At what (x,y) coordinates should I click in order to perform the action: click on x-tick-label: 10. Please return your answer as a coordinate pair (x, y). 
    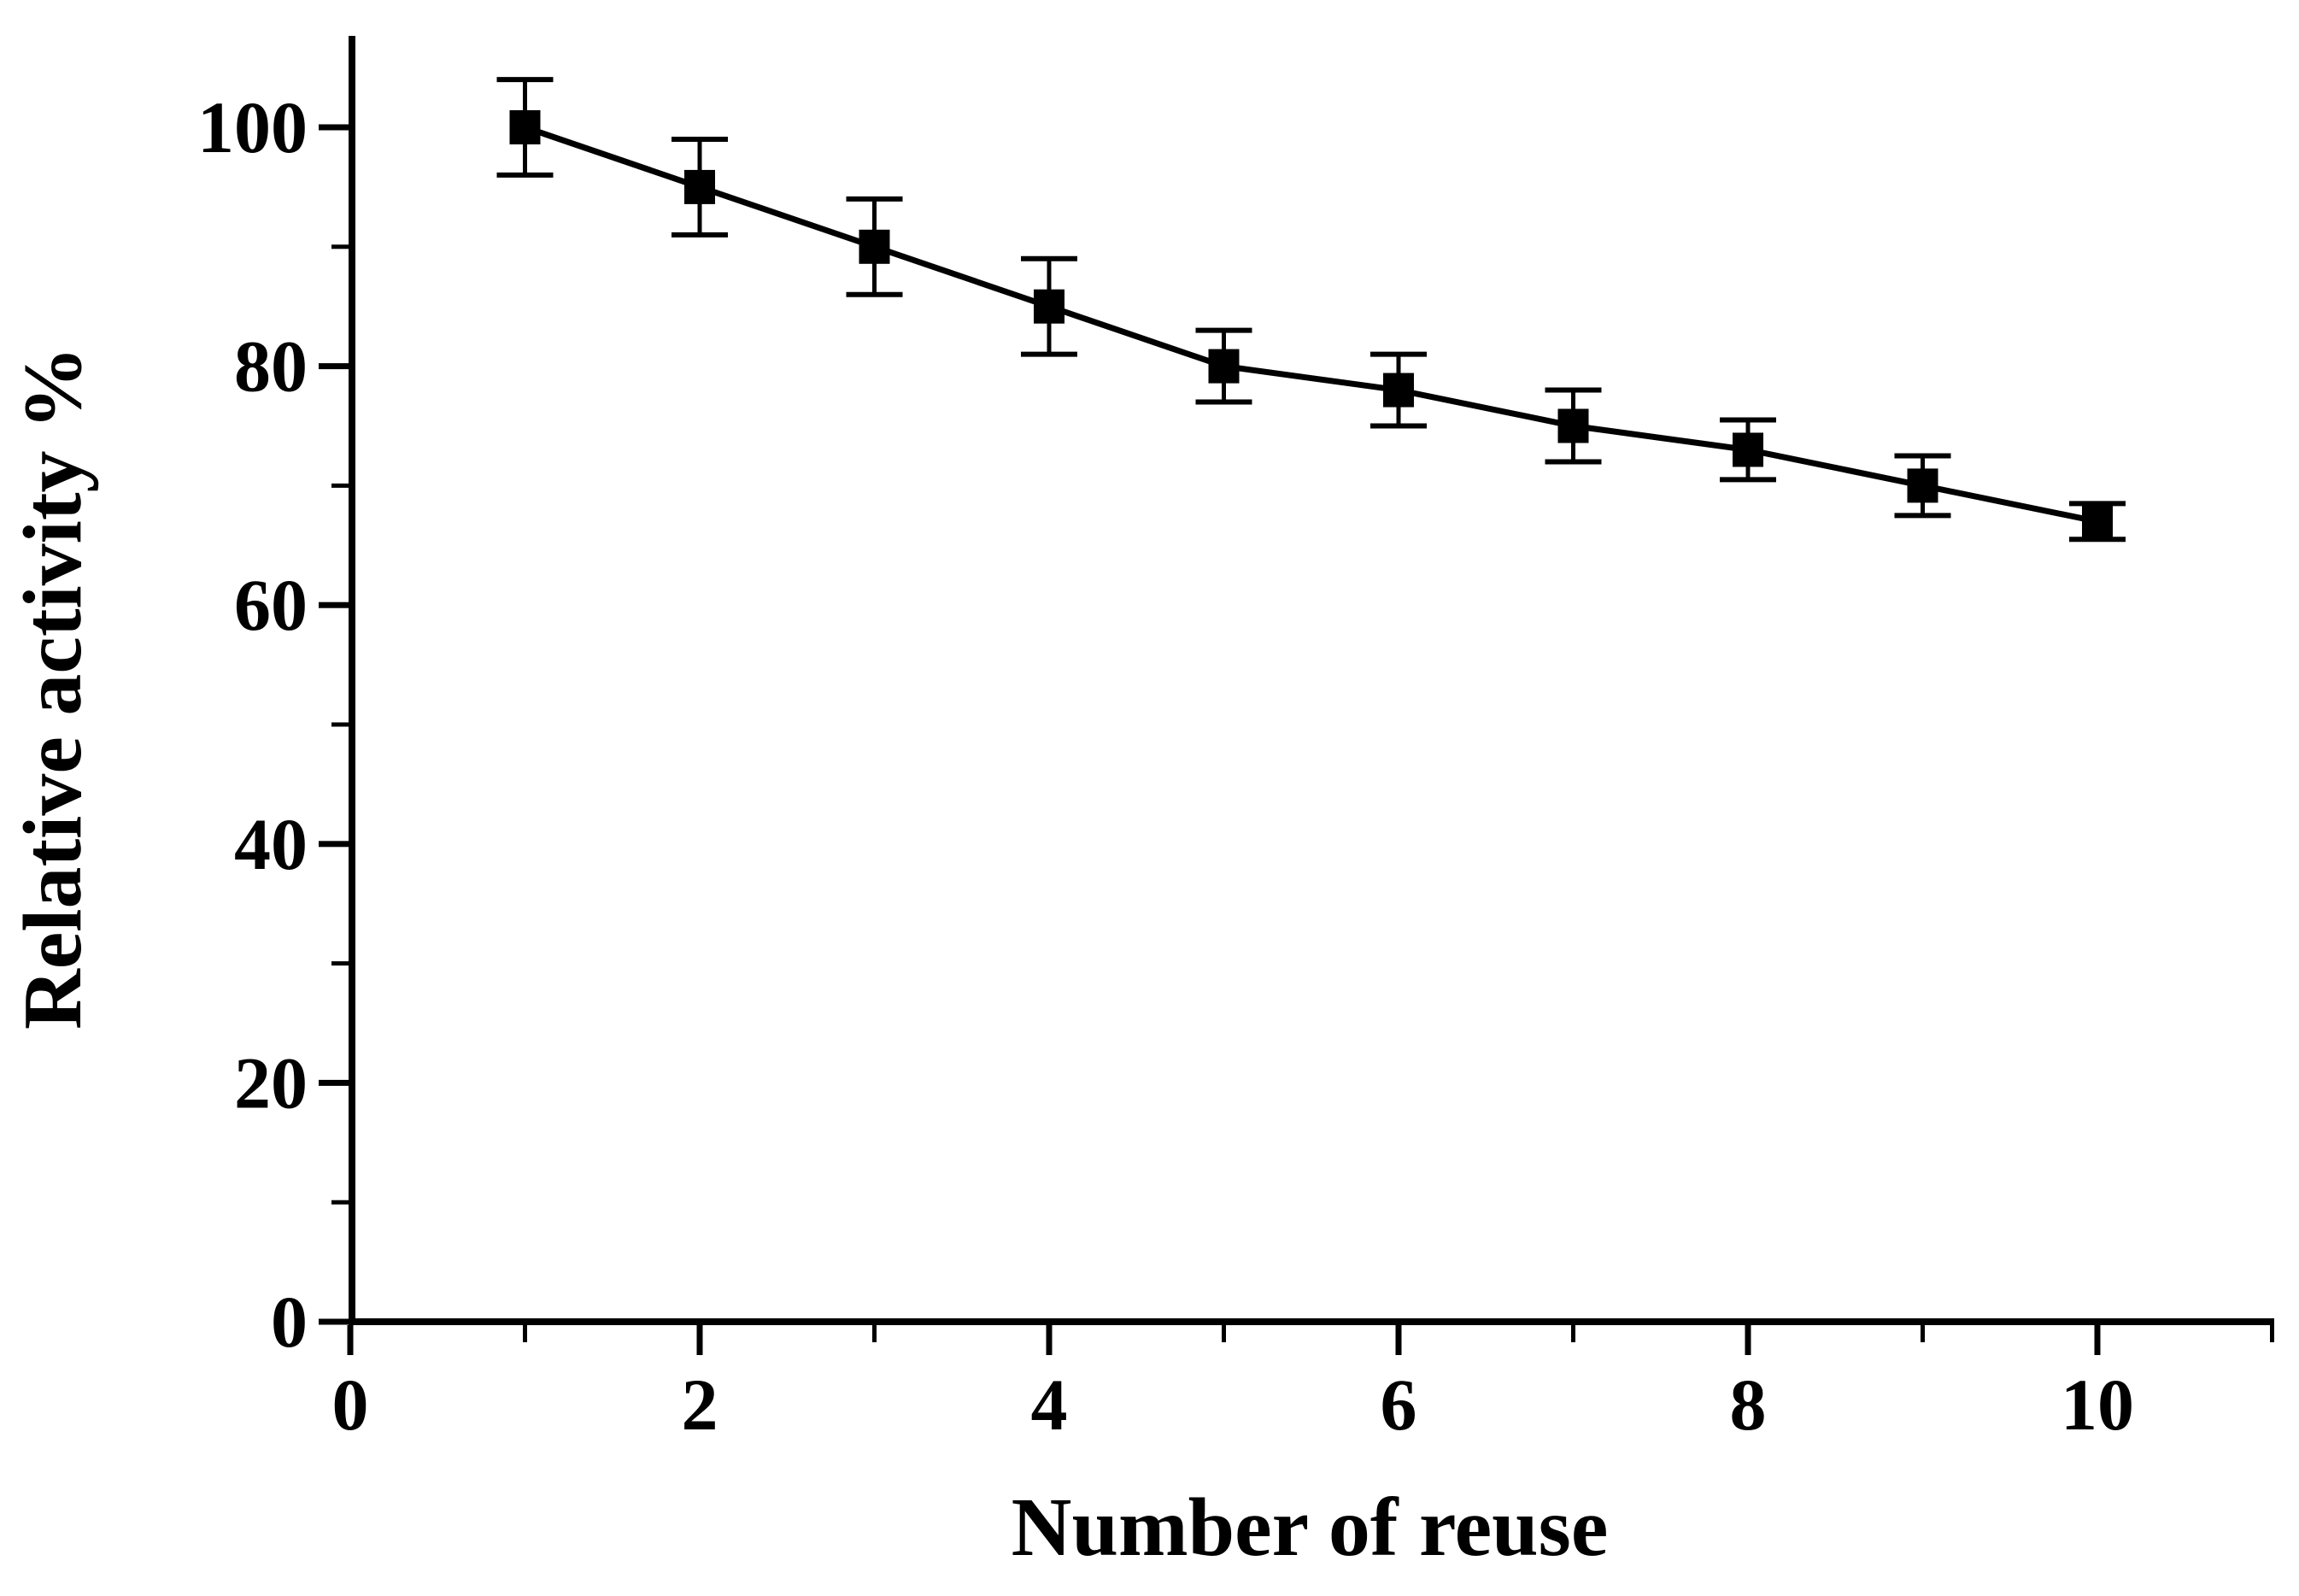
    Looking at the image, I should click on (2097, 1405).